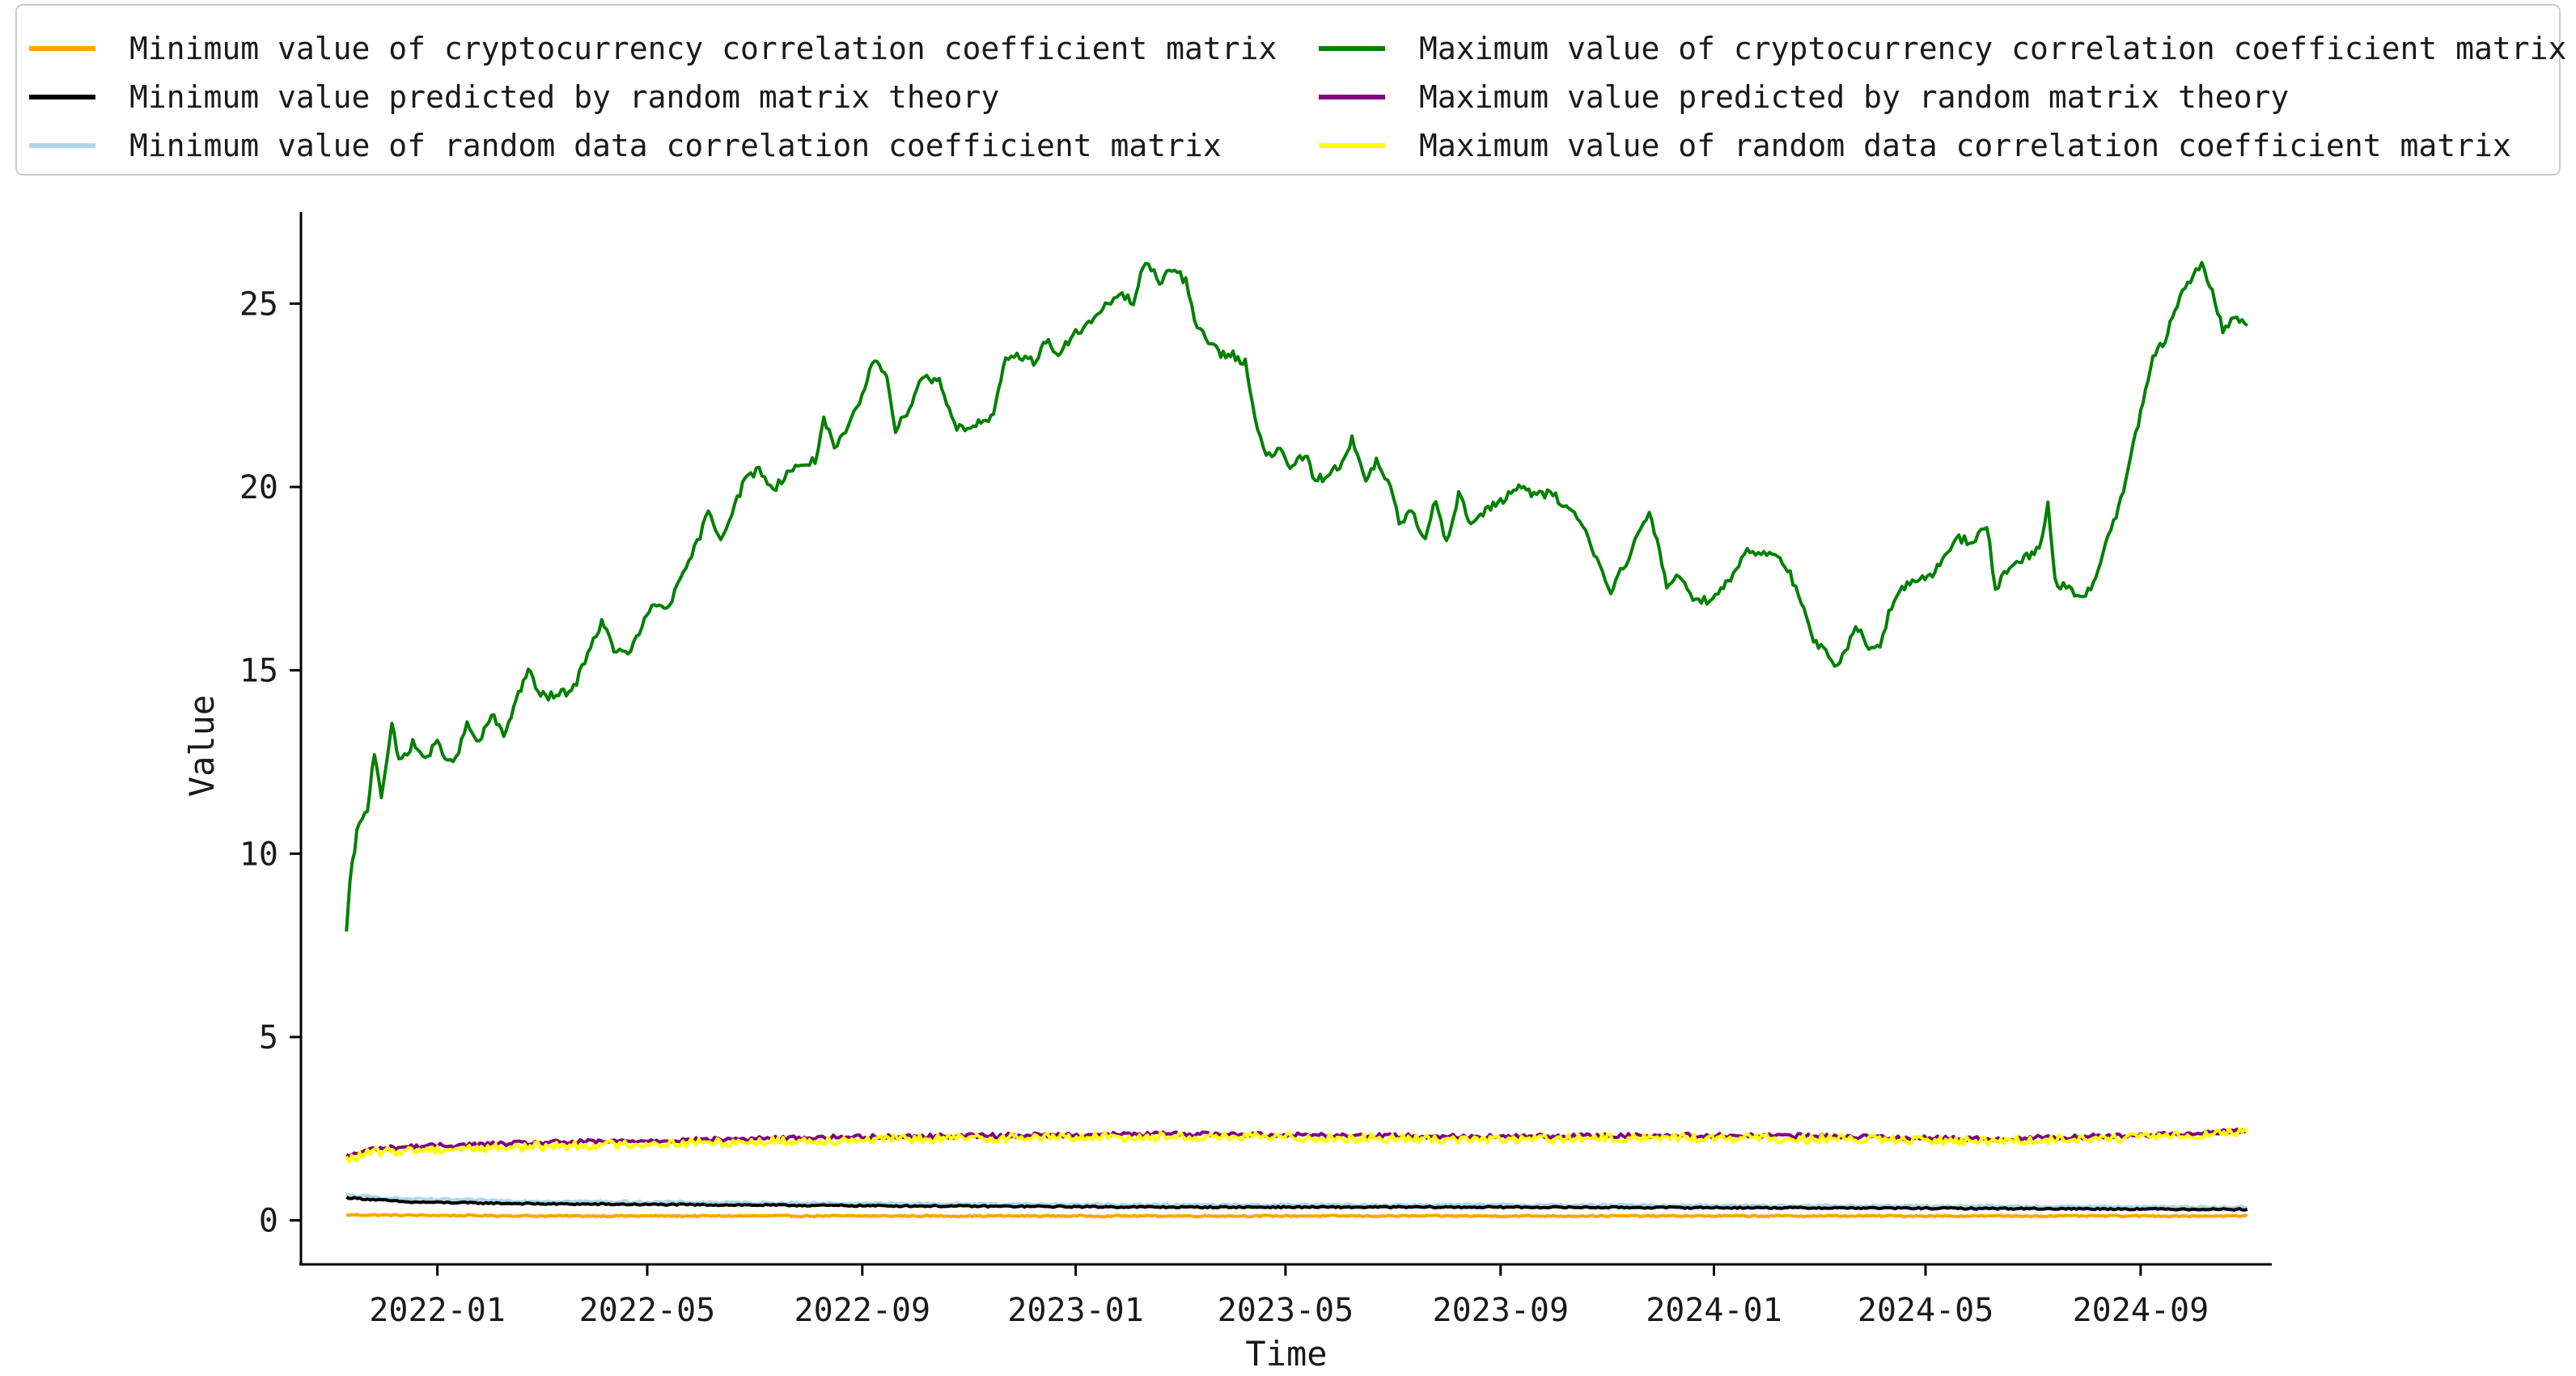 The width and height of the screenshot is (2576, 1376). Describe the element at coordinates (2141, 1310) in the screenshot. I see `x-tick-label: 2024-09` at that location.